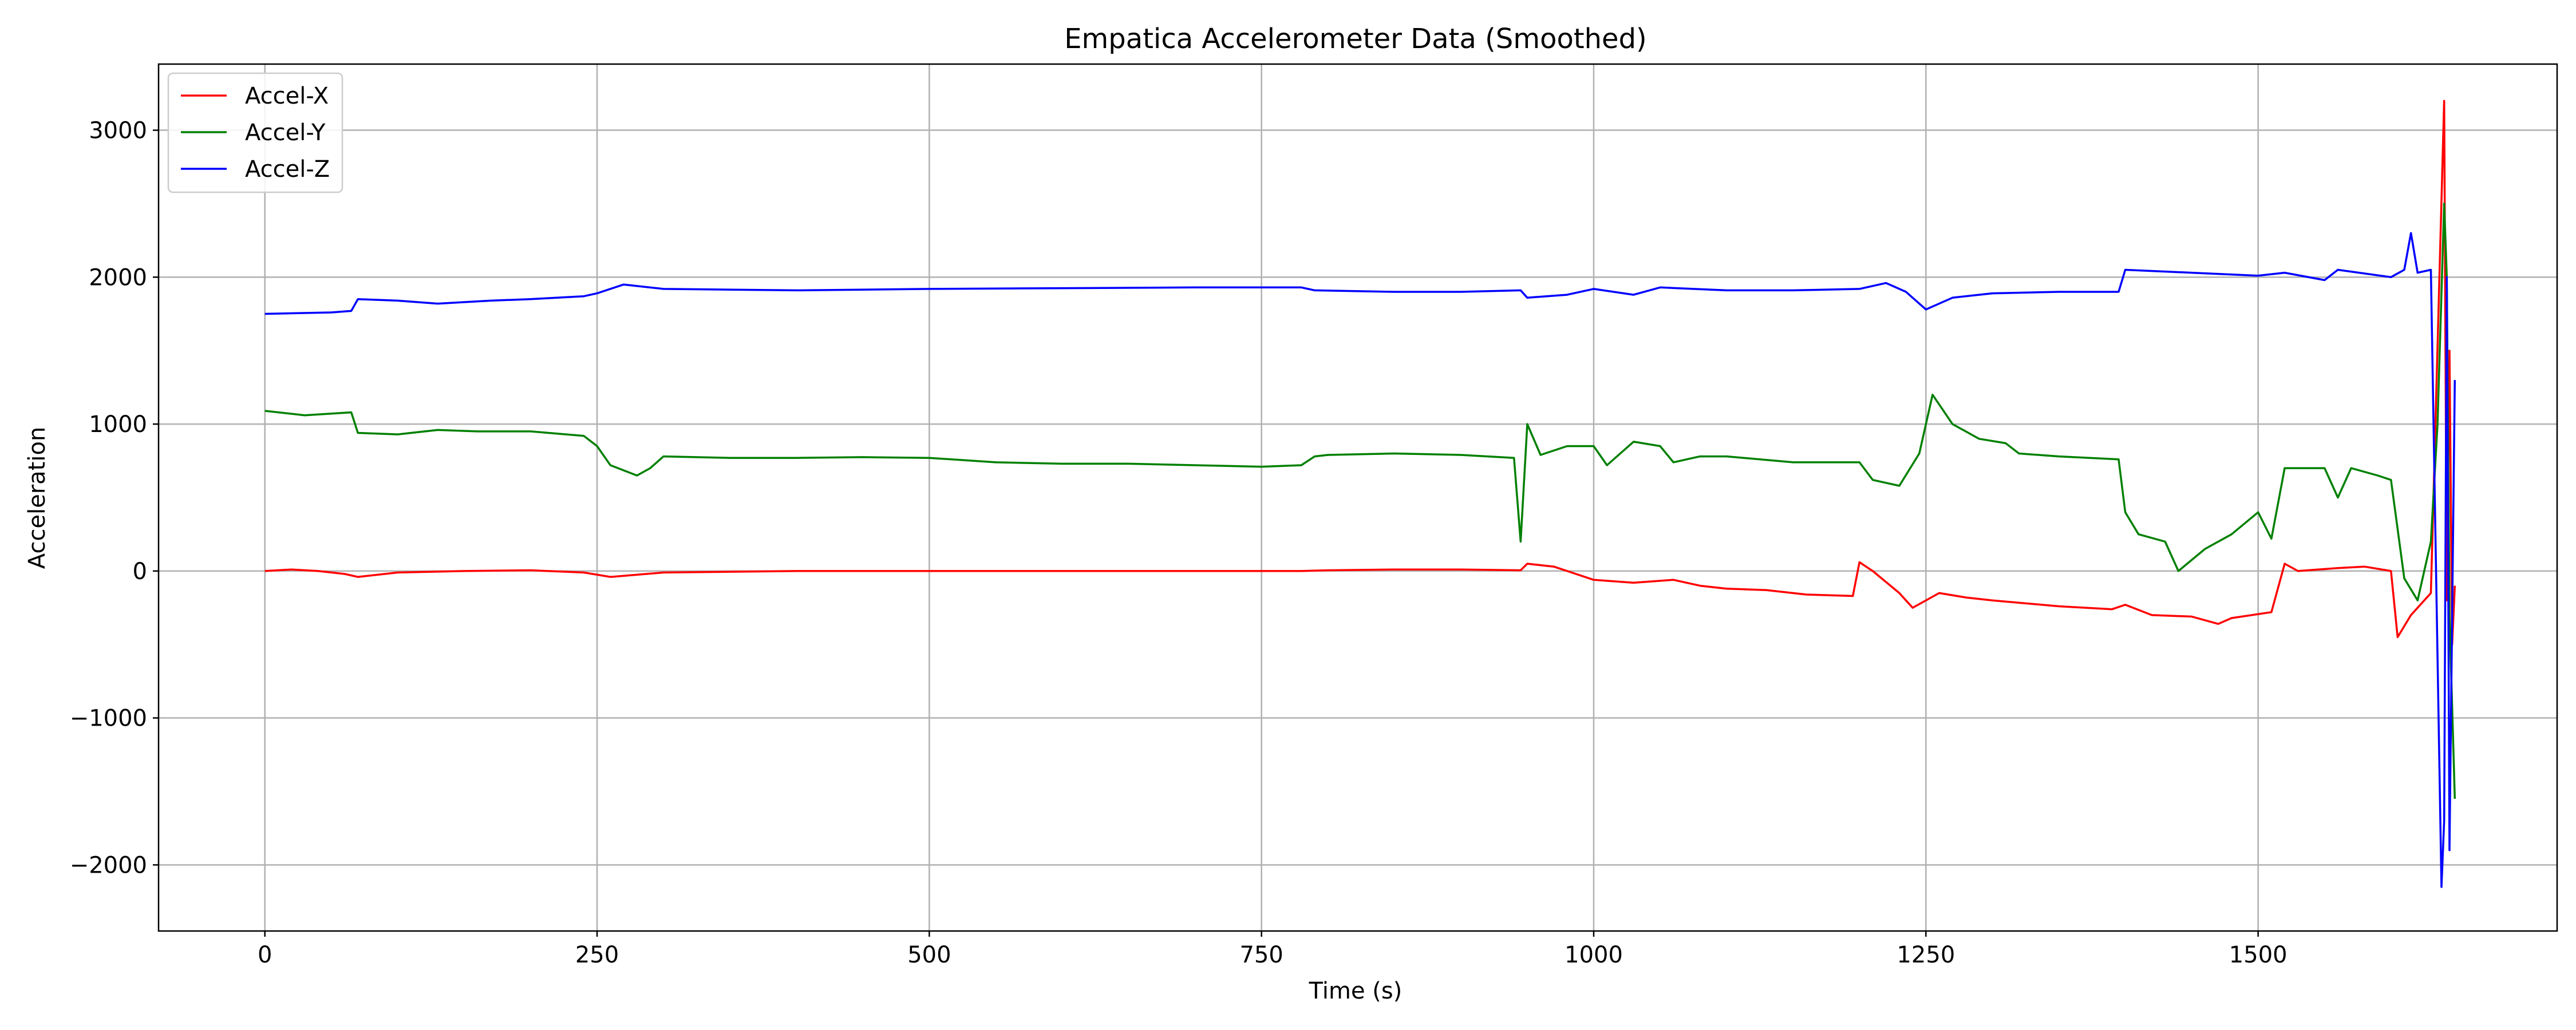 The image size is (2576, 1030). I want to click on legend-label-accel-y: Accel-Y, so click(285, 133).